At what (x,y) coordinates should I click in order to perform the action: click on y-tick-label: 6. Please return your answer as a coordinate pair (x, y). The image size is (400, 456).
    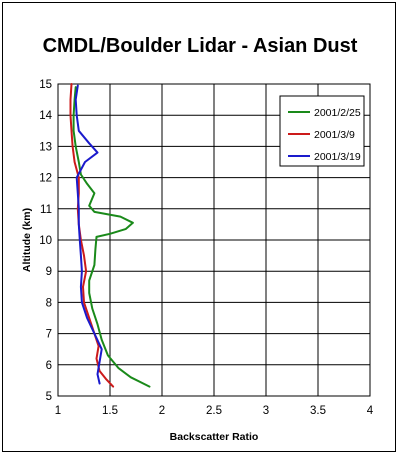
    Looking at the image, I should click on (49, 366).